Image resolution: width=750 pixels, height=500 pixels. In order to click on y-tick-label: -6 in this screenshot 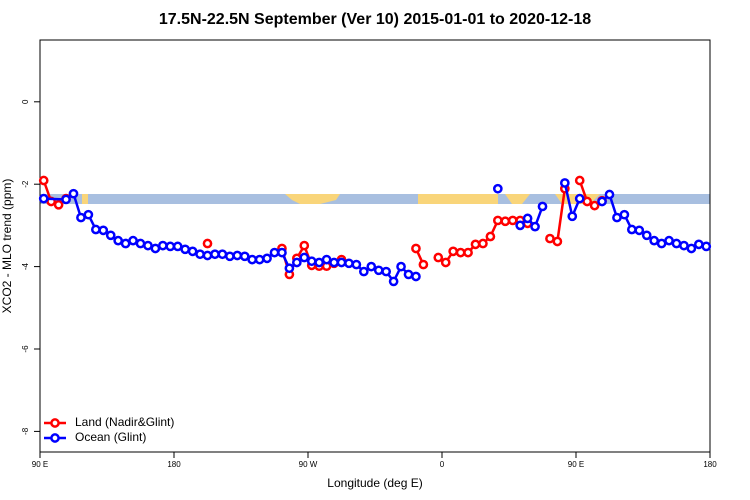, I will do `click(25, 349)`.